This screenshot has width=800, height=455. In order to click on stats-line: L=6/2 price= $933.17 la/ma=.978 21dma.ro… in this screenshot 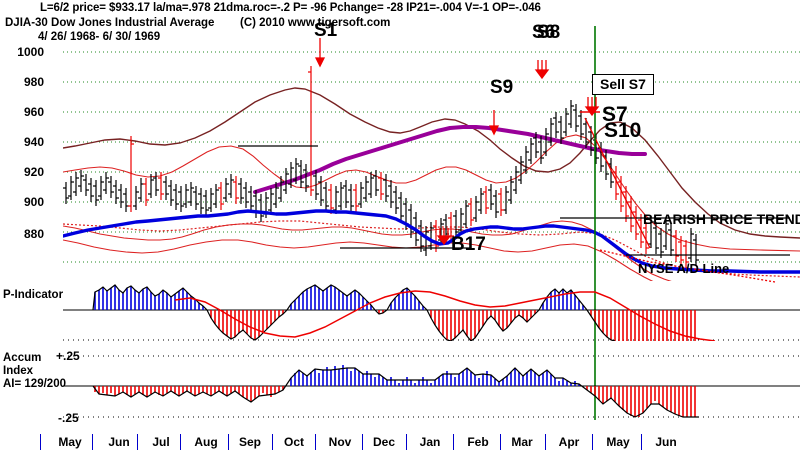, I will do `click(290, 8)`.